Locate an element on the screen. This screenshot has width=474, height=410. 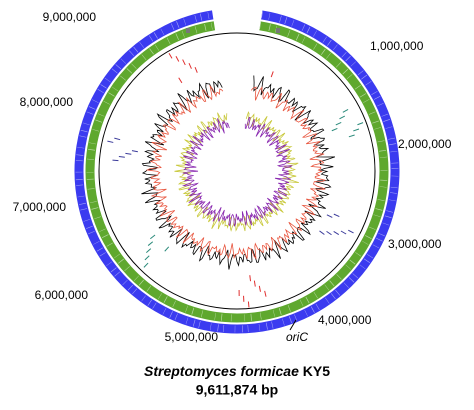
species: Streptomyces formicae is located at coordinates (221, 371).